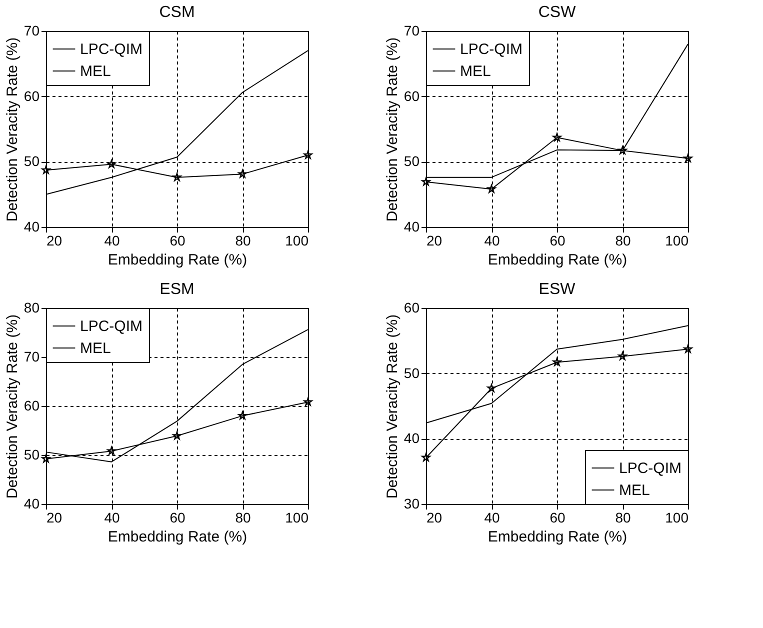 The height and width of the screenshot is (628, 763). I want to click on y-tick-label: 80, so click(32, 308).